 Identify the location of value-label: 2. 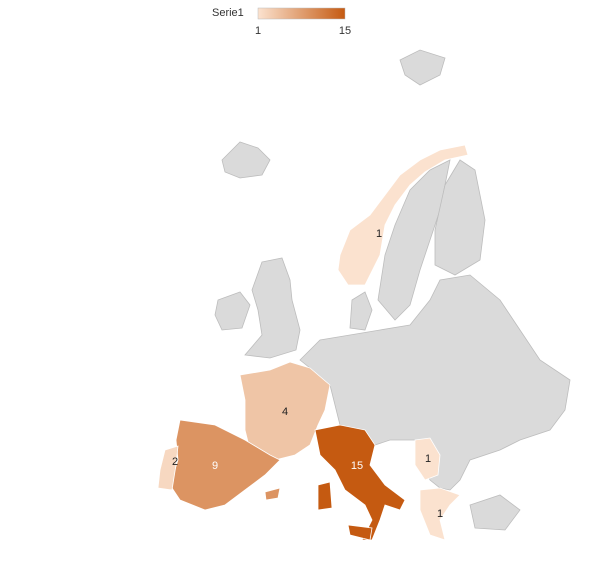
(175, 462).